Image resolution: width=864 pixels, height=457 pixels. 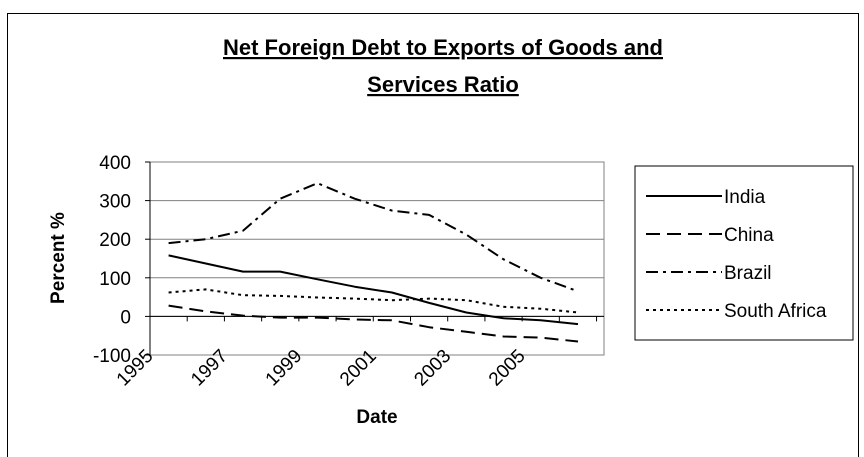 I want to click on series-line-brazil, so click(x=373, y=237).